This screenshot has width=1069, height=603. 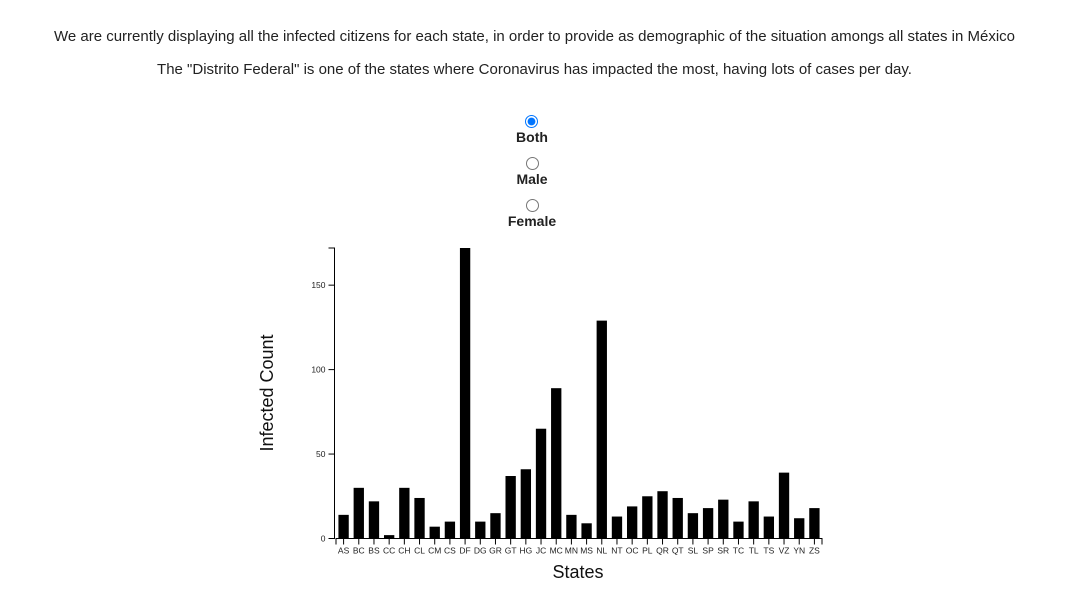 I want to click on x-tick-label: DG, so click(x=480, y=551).